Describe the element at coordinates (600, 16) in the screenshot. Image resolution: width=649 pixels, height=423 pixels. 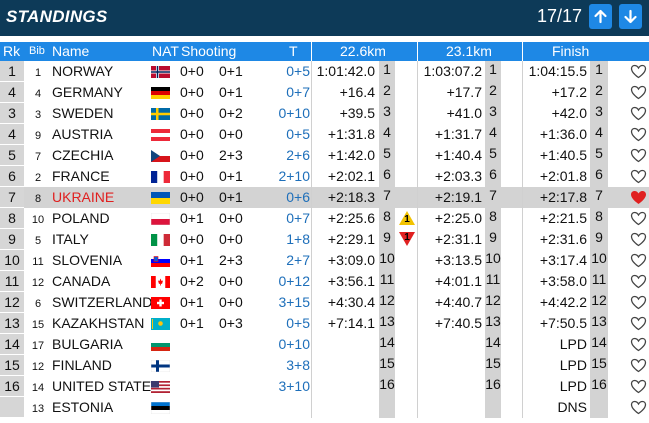
I see `scroll-up-button` at that location.